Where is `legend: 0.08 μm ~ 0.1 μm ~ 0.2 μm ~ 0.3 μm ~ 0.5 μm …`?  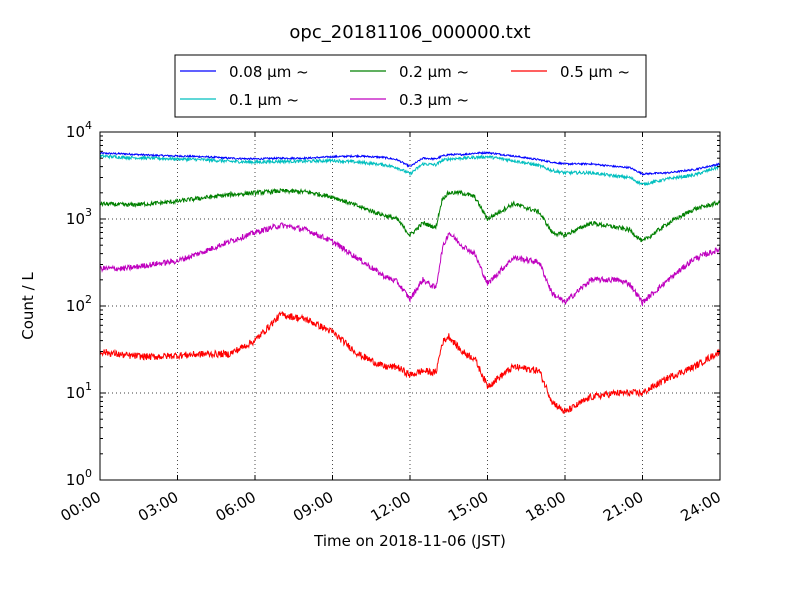 legend: 0.08 μm ~ 0.1 μm ~ 0.2 μm ~ 0.3 μm ~ 0.5 μm … is located at coordinates (410, 86).